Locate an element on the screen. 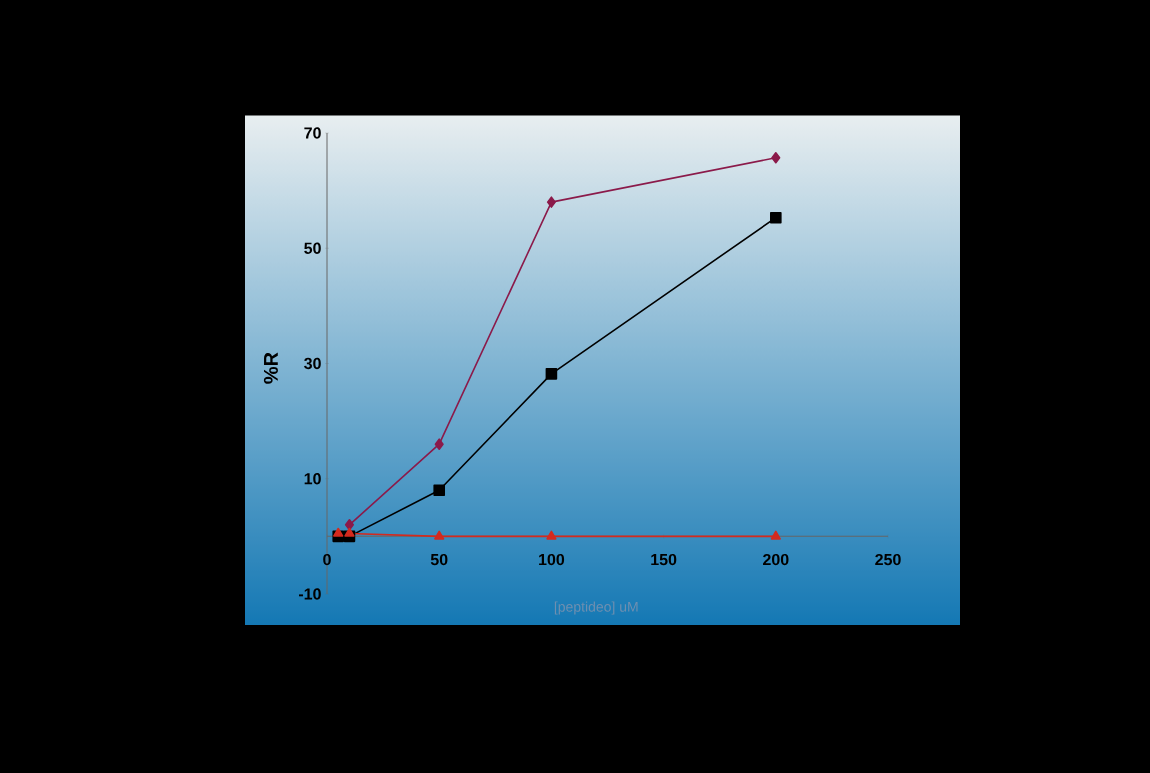 The width and height of the screenshot is (1150, 773). x-tick-label: 200 is located at coordinates (776, 559).